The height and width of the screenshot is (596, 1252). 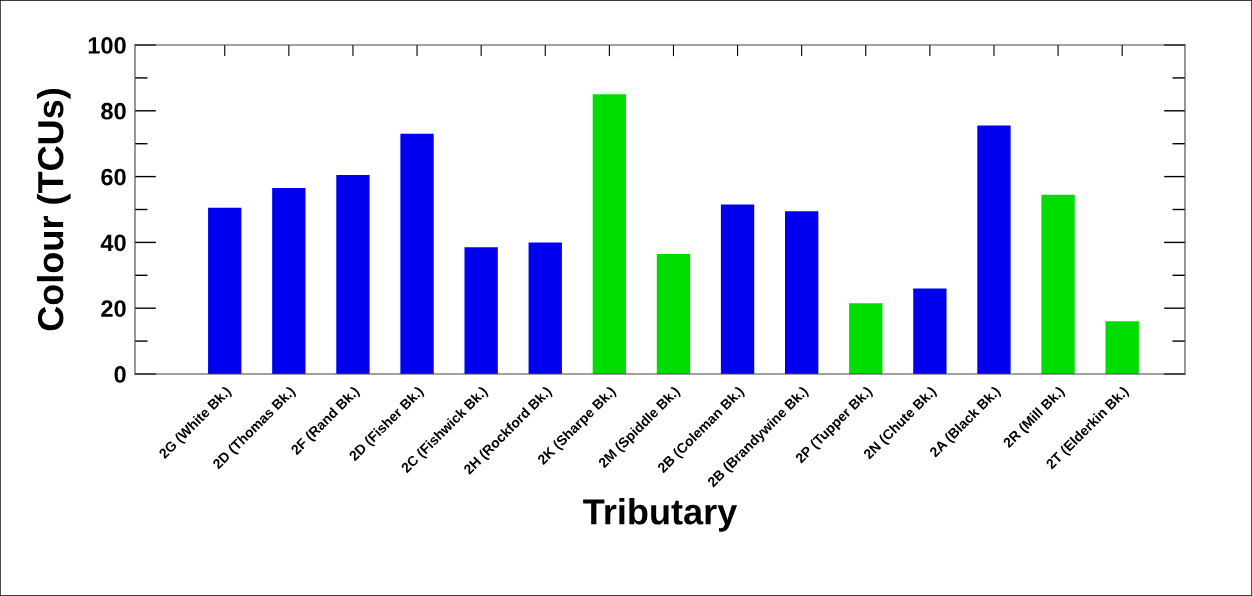 What do you see at coordinates (660, 515) in the screenshot?
I see `x-axis-title: Tributary` at bounding box center [660, 515].